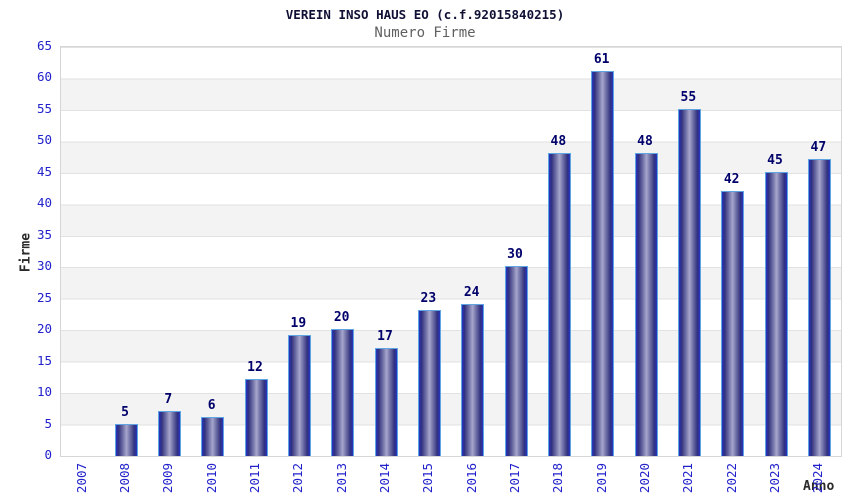  Describe the element at coordinates (341, 478) in the screenshot. I see `x-tick-label: 2013` at that location.